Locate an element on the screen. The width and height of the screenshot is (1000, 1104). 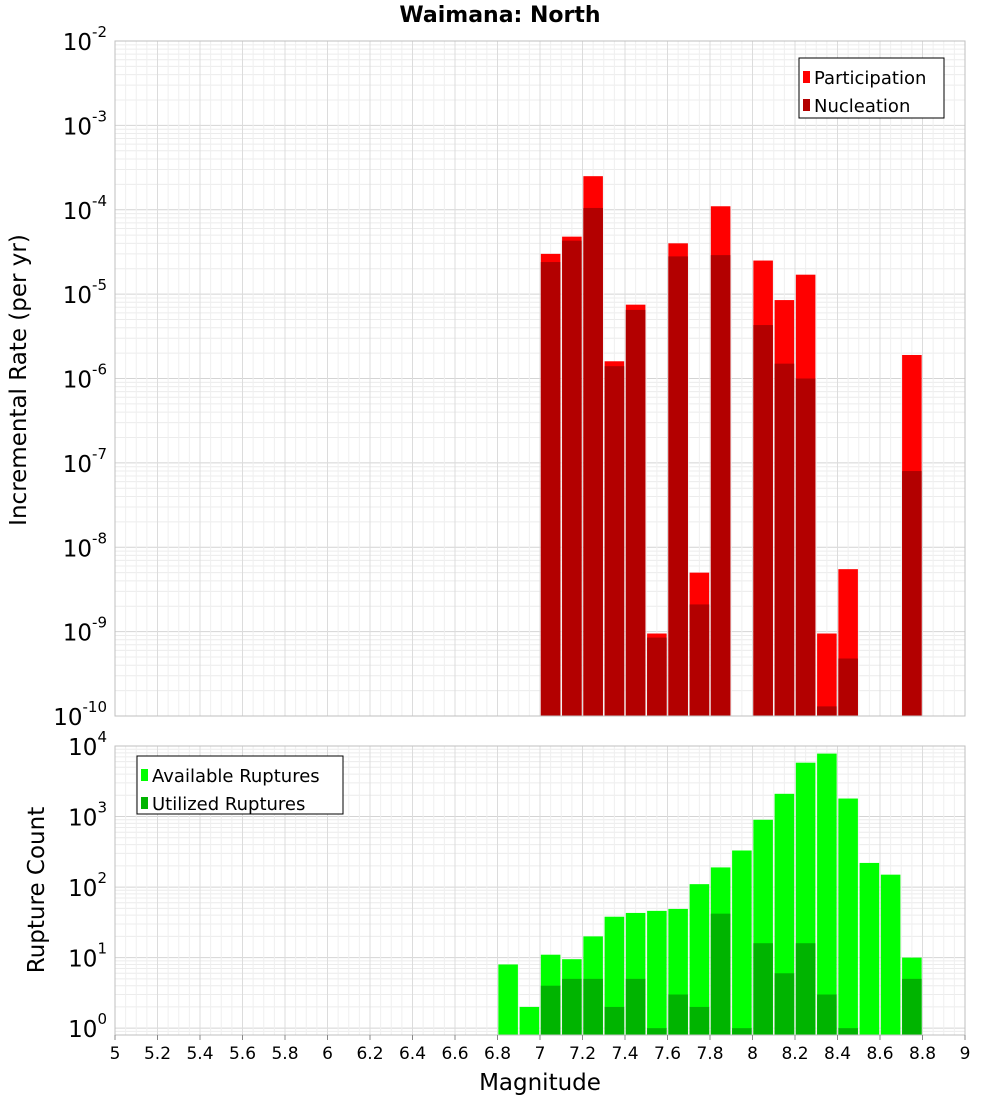
x-tick-label: 8.4 is located at coordinates (837, 1054).